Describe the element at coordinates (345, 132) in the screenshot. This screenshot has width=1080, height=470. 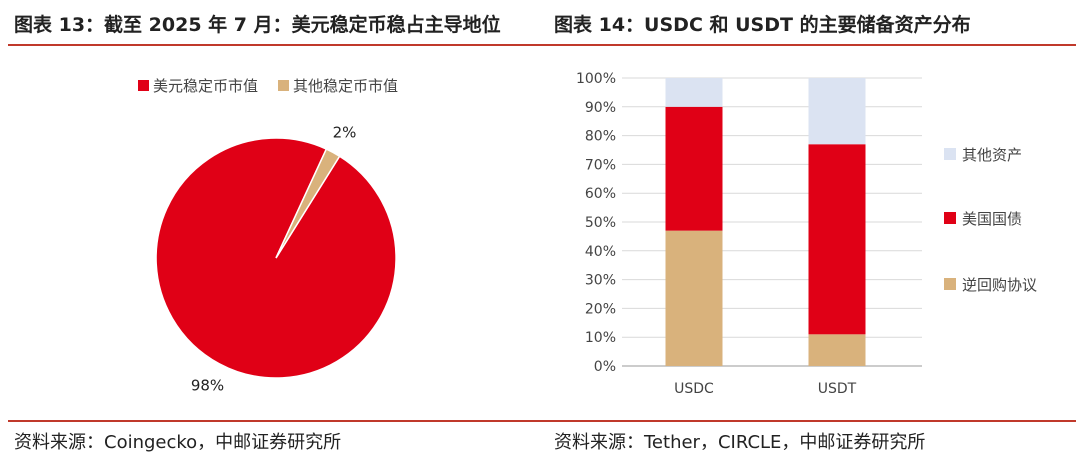
I see `pie-data-label: 2%` at that location.